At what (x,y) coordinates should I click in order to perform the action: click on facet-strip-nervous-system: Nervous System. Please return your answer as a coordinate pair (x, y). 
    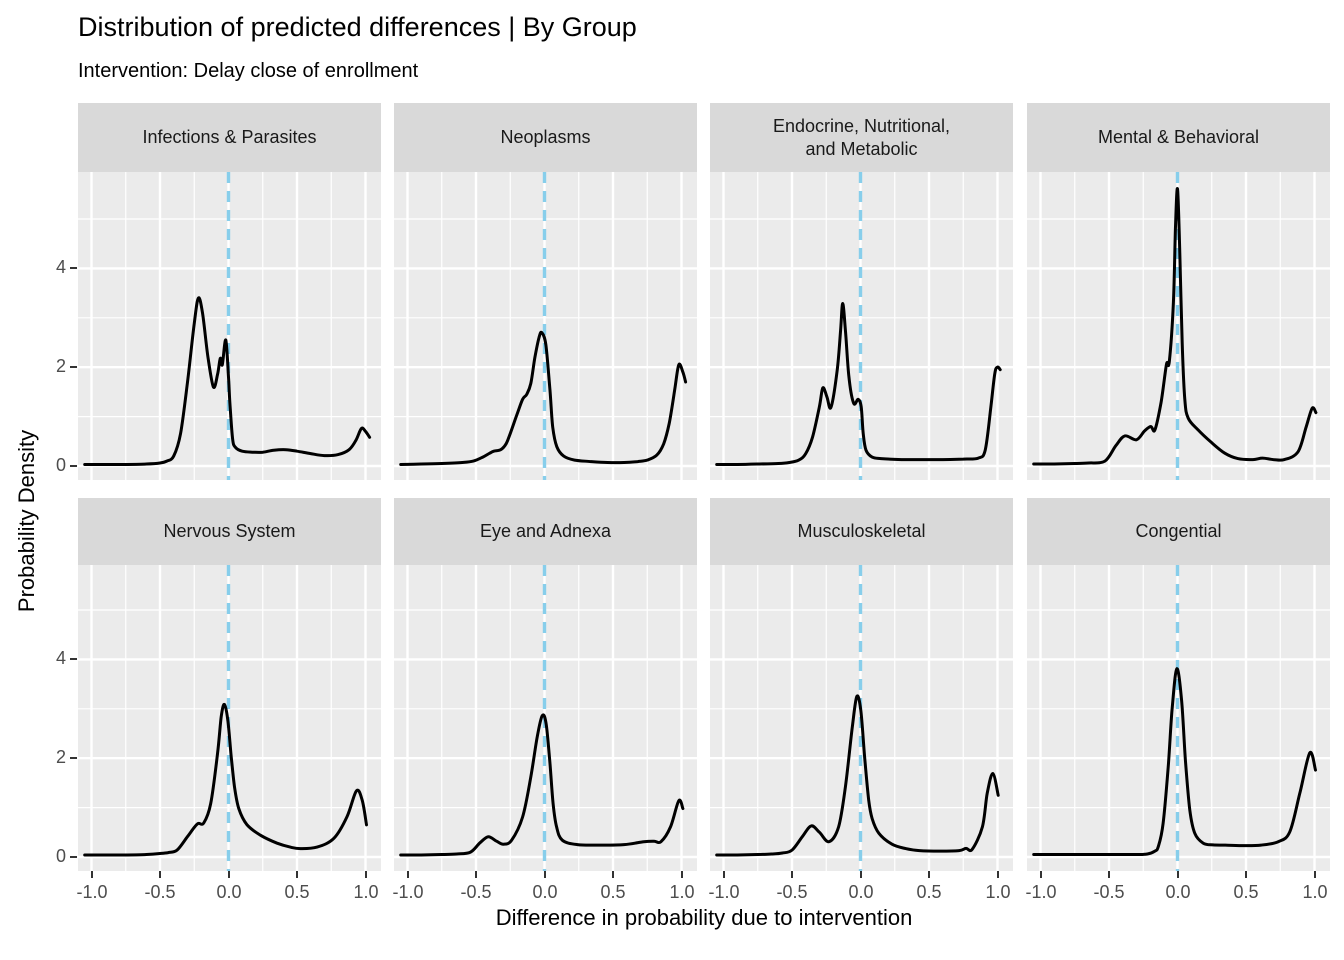
    Looking at the image, I should click on (229, 531).